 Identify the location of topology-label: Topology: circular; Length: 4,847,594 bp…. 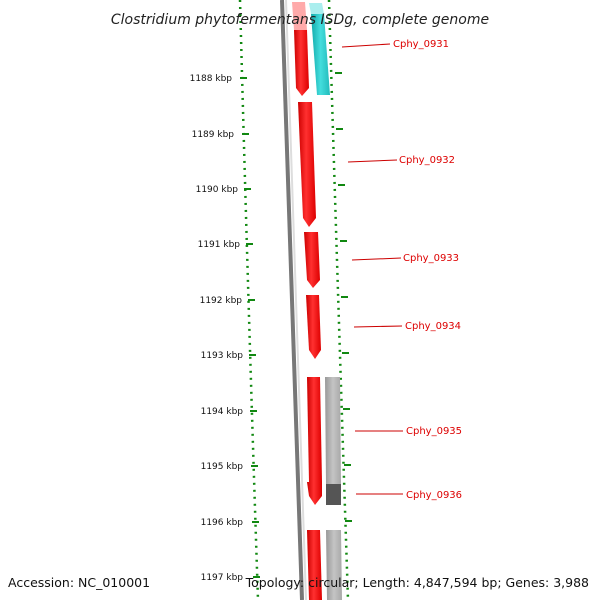
(417, 582).